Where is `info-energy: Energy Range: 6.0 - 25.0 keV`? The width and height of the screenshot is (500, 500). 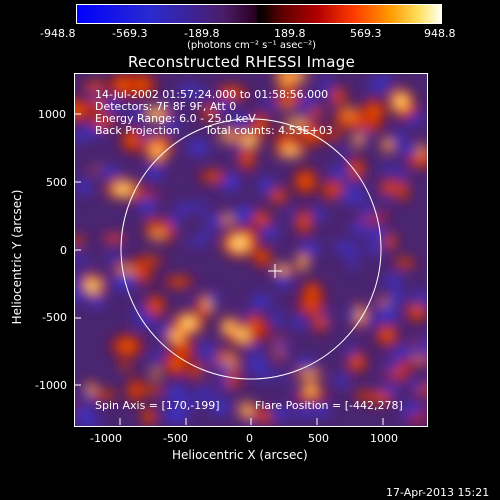 info-energy: Energy Range: 6.0 - 25.0 keV is located at coordinates (175, 118).